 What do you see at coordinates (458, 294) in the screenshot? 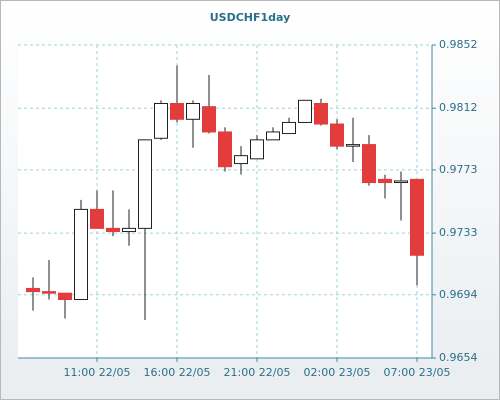
I see `y-tick-label: 0.9694` at bounding box center [458, 294].